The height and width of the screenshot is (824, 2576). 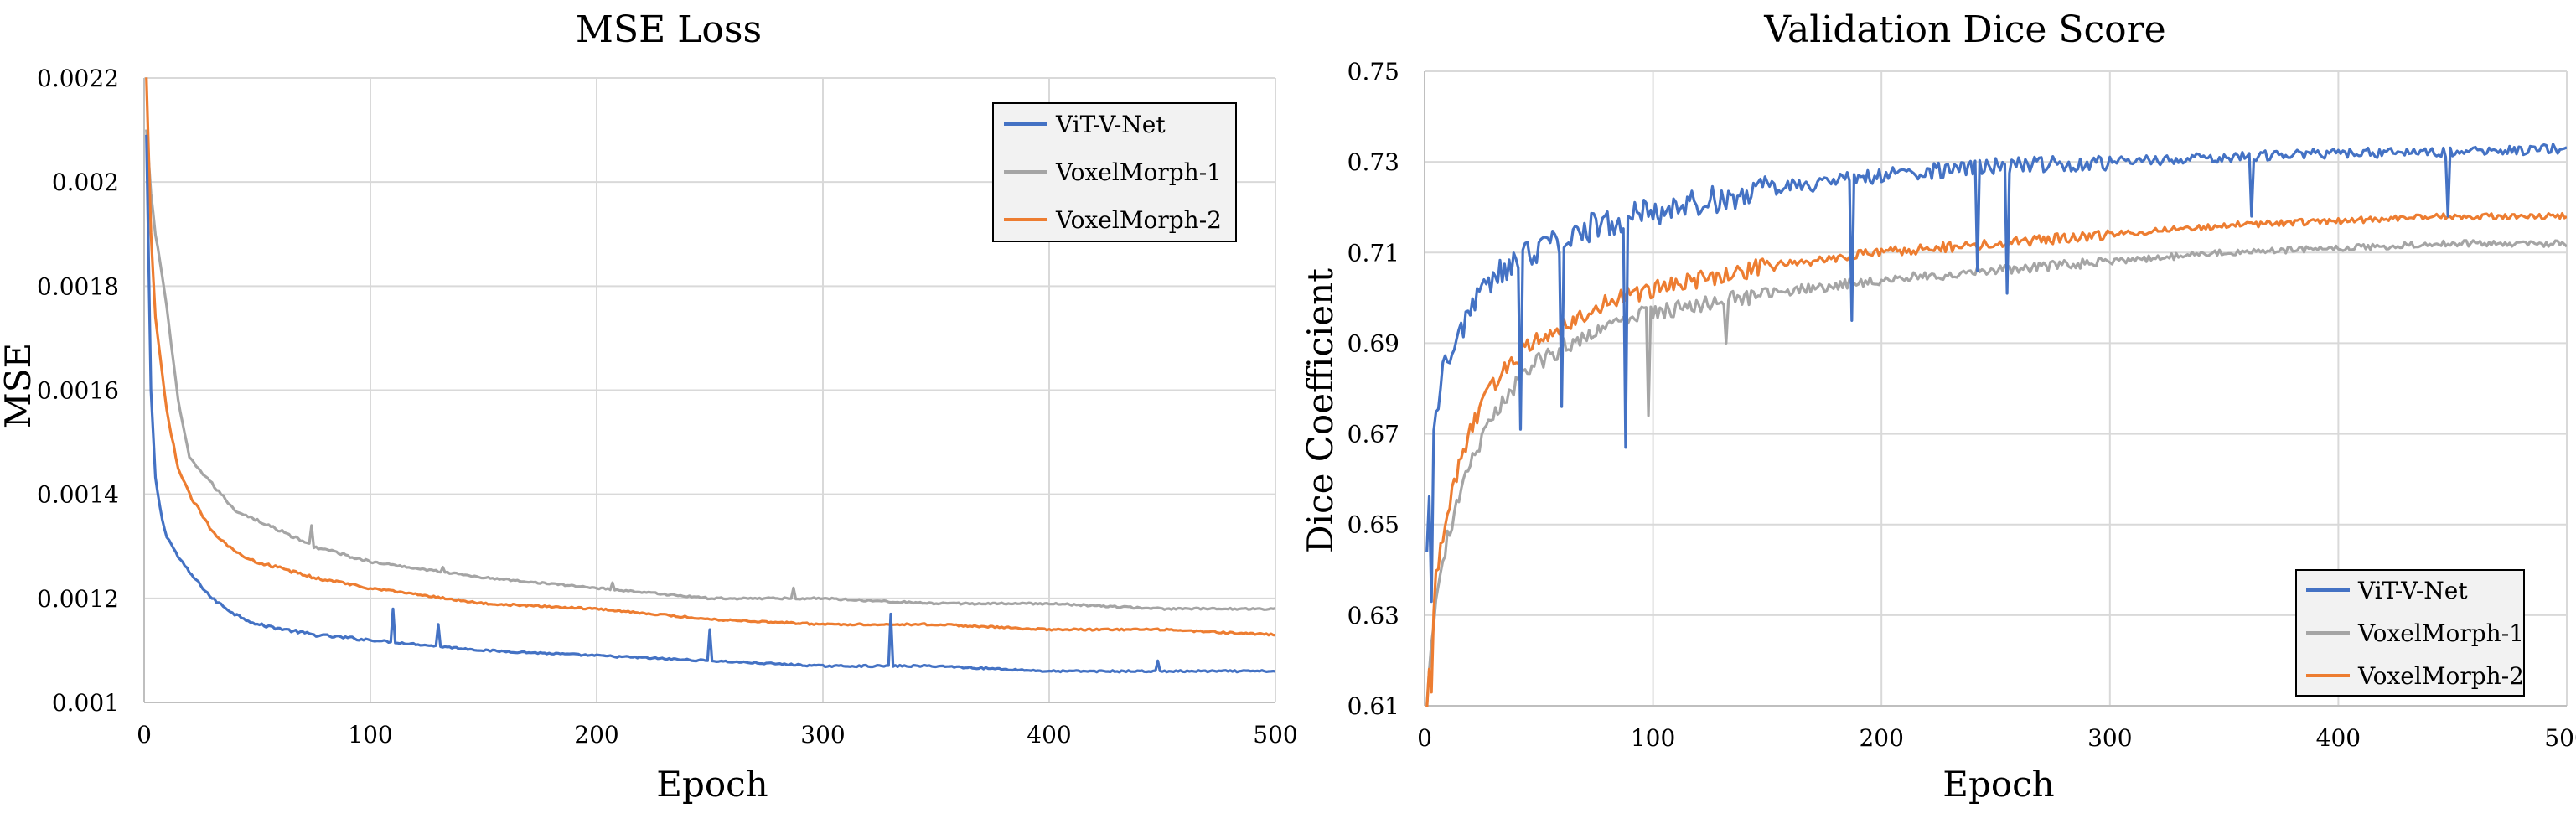 I want to click on y-tick-label: 0.73, so click(x=1373, y=162).